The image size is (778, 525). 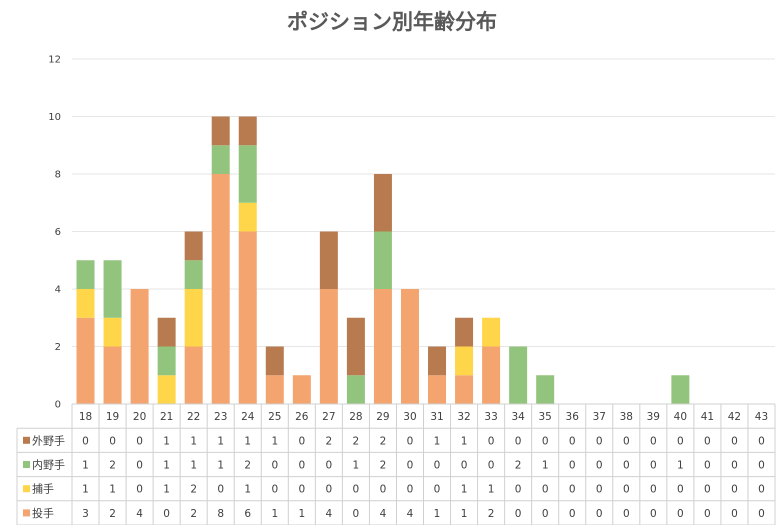 What do you see at coordinates (112, 417) in the screenshot?
I see `x-tick-label: 19` at bounding box center [112, 417].